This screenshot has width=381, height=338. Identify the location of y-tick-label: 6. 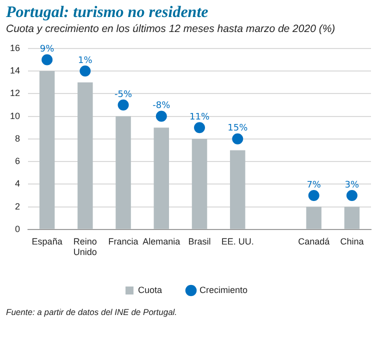
(17, 161).